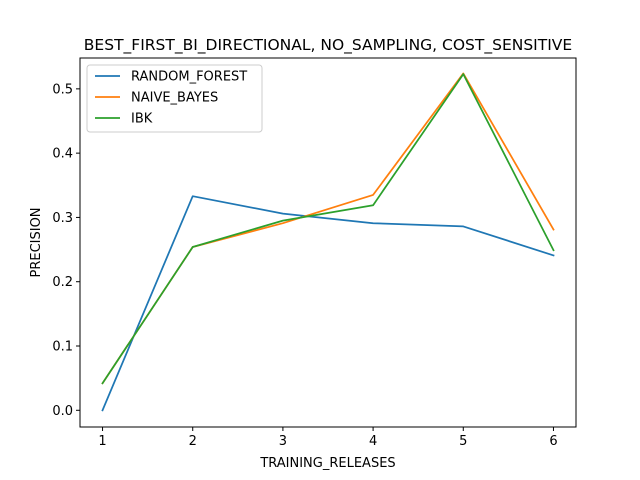 This screenshot has width=640, height=480. Describe the element at coordinates (373, 441) in the screenshot. I see `x-tick-label: 4` at that location.